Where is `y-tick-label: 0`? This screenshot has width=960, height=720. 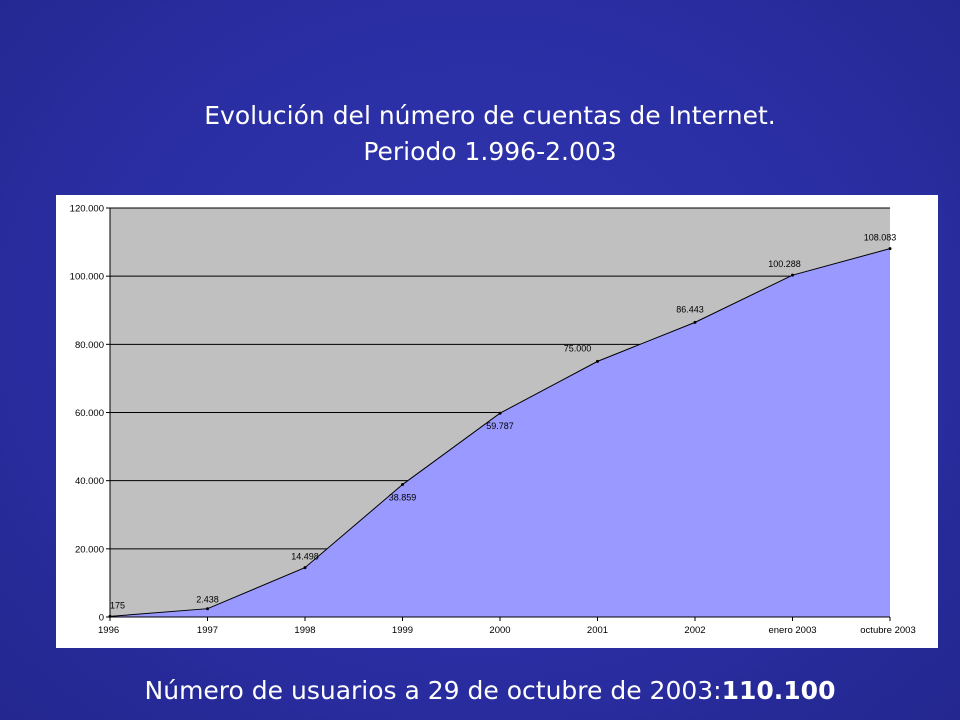 y-tick-label: 0 is located at coordinates (101, 618).